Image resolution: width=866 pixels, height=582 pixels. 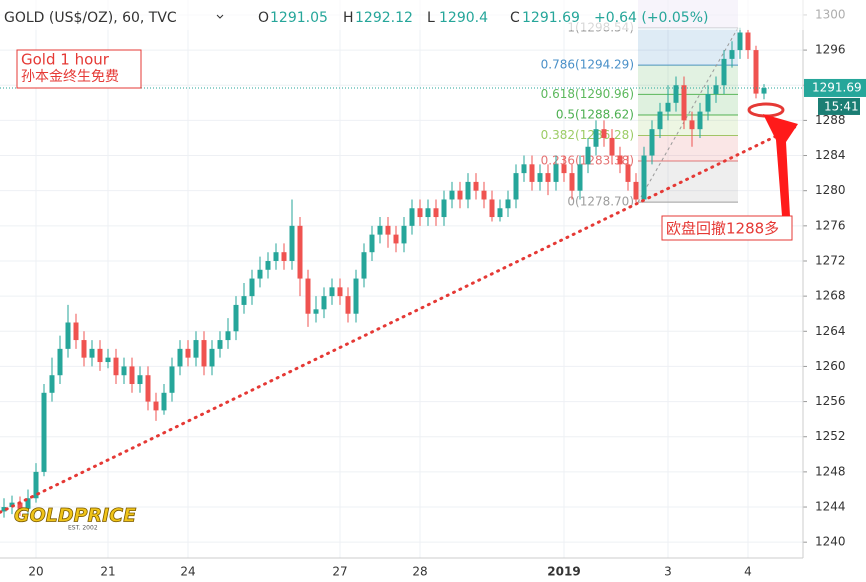 What do you see at coordinates (79, 69) in the screenshot?
I see `note-box` at bounding box center [79, 69].